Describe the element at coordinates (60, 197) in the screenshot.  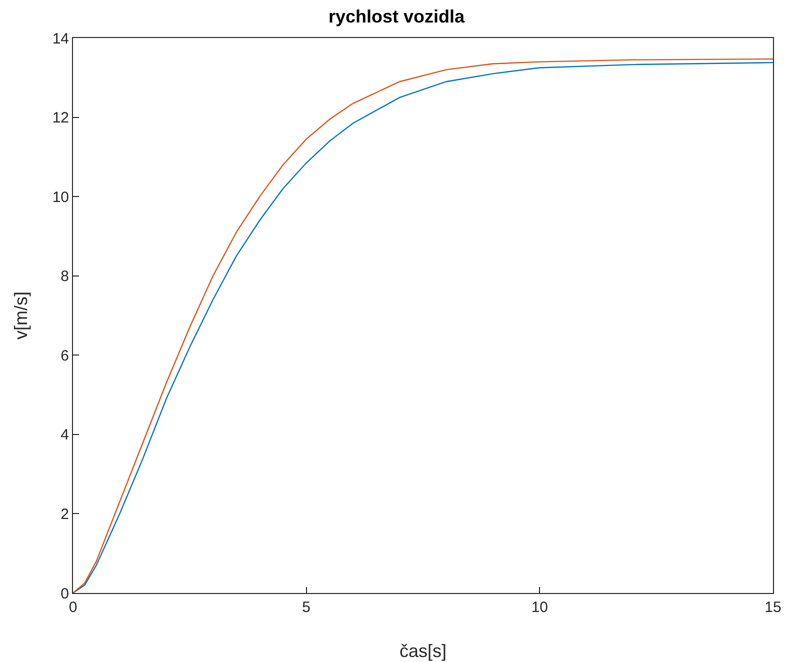
I see `y-tick-label: 10` at that location.